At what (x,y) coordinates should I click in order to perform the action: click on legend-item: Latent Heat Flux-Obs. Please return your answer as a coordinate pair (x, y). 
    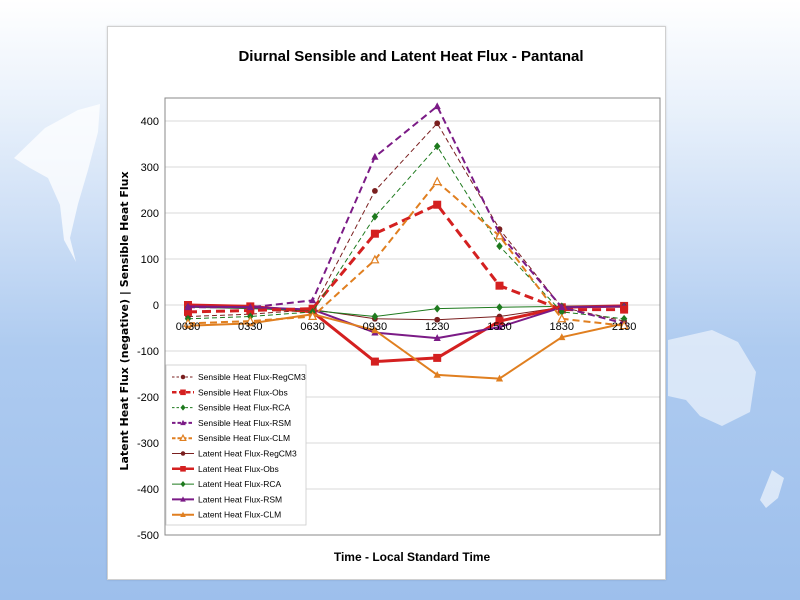
    Looking at the image, I should click on (225, 469).